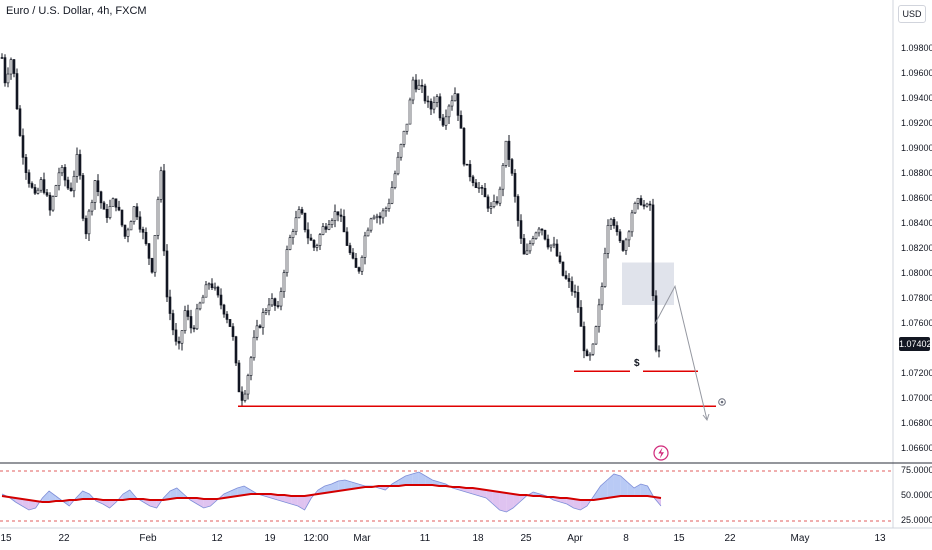 The width and height of the screenshot is (932, 550). Describe the element at coordinates (730, 538) in the screenshot. I see `time-tick-label: 22` at that location.